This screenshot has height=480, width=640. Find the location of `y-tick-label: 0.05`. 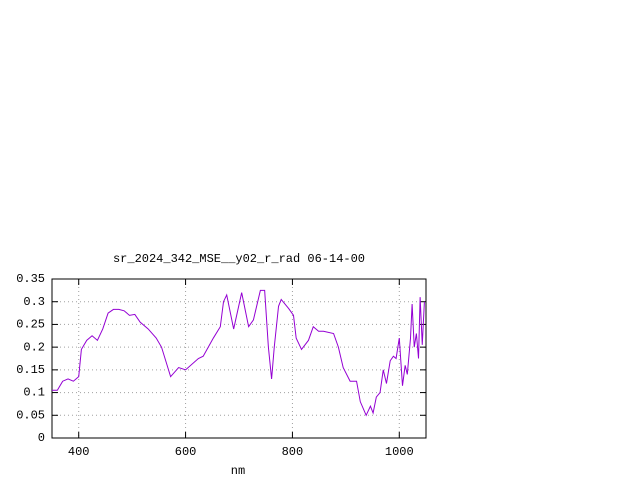

y-tick-label: 0.05 is located at coordinates (30, 415).